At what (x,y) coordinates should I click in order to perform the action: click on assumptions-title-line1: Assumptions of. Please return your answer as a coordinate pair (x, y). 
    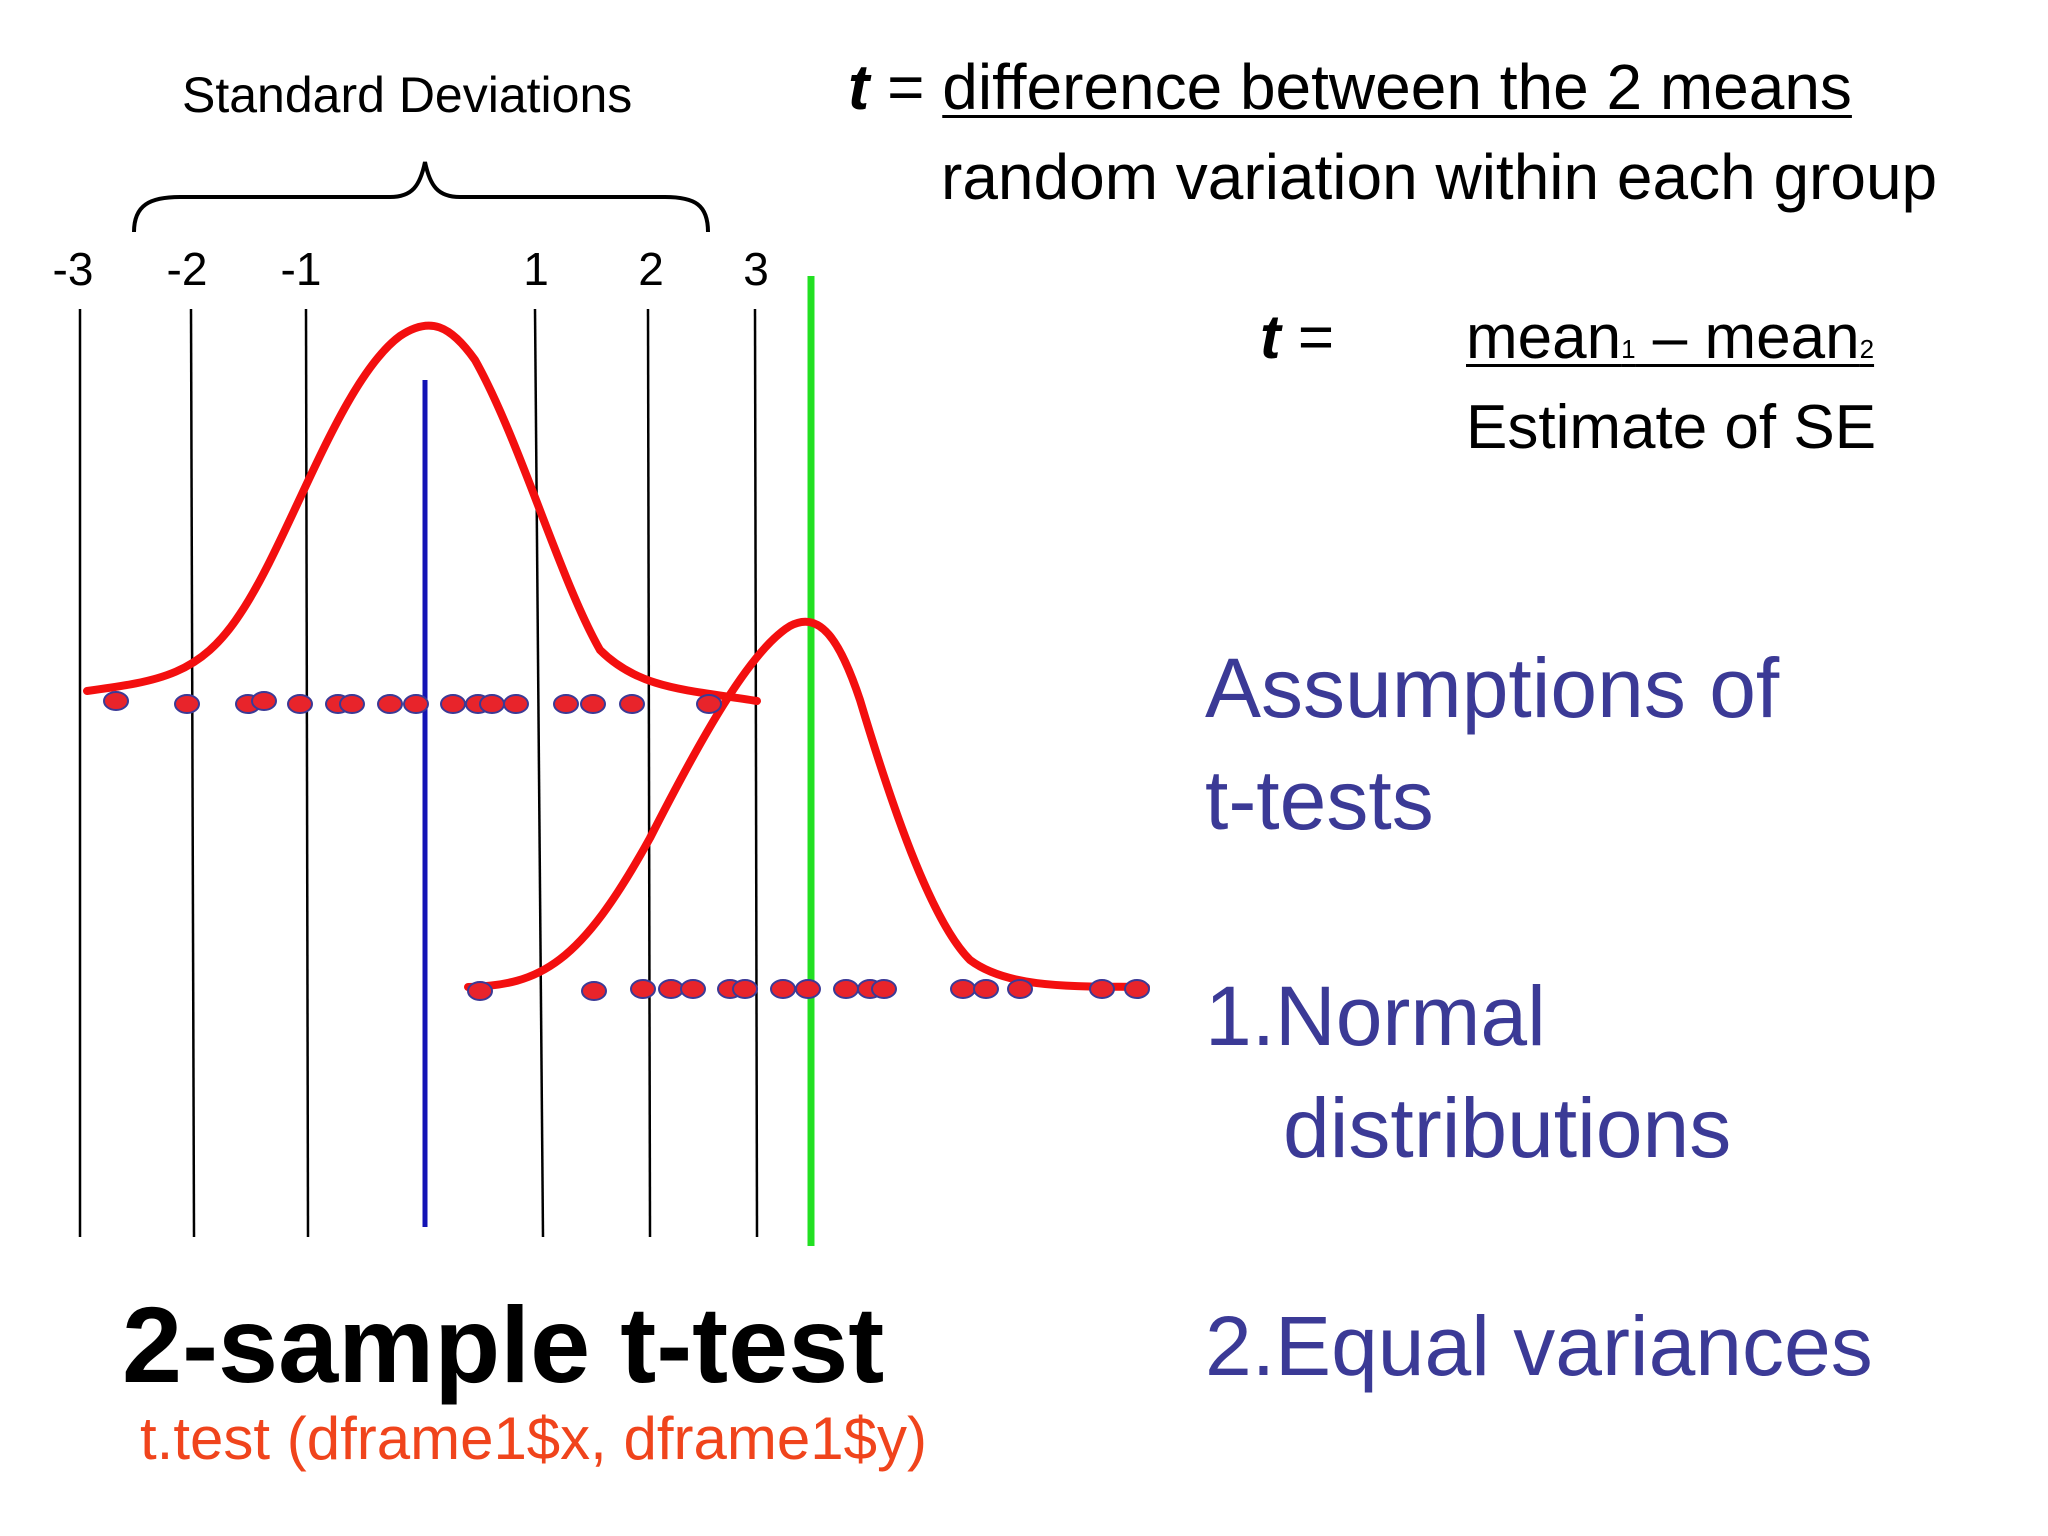
    Looking at the image, I should click on (1492, 688).